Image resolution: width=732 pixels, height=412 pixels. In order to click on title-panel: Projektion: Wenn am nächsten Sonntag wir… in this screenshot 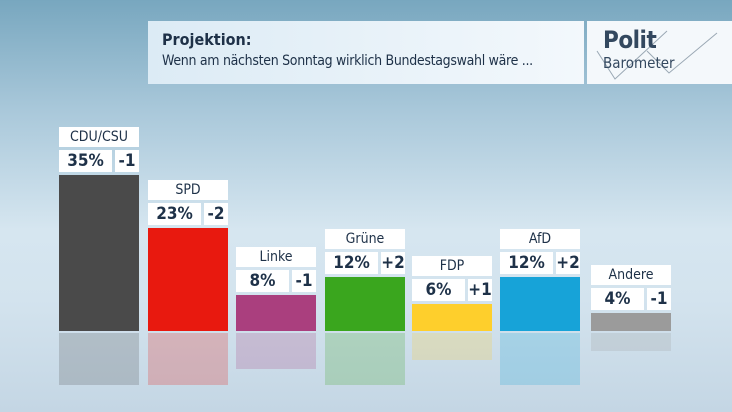, I will do `click(366, 52)`.